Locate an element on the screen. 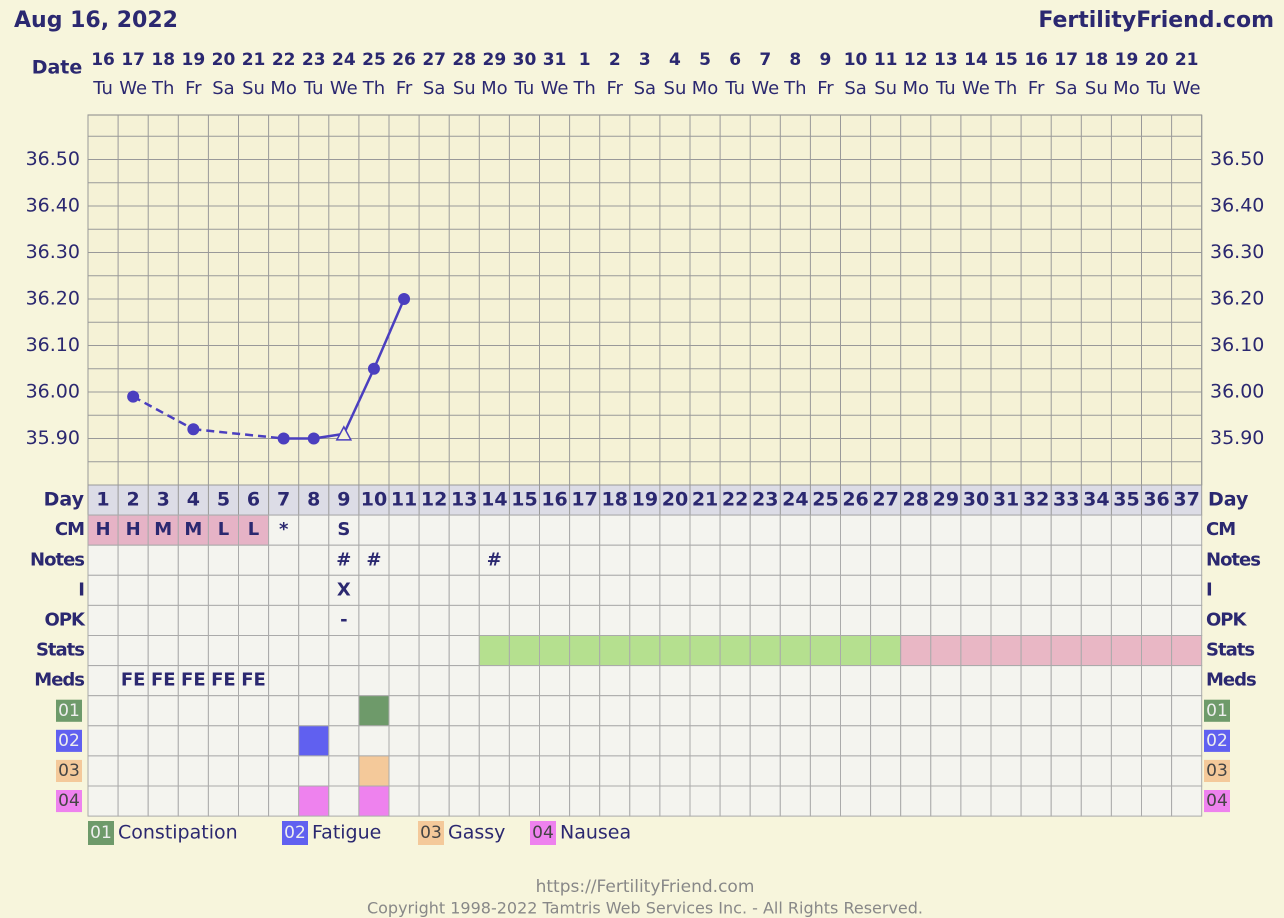 This screenshot has height=918, width=1284. day-number: 32 is located at coordinates (1036, 500).